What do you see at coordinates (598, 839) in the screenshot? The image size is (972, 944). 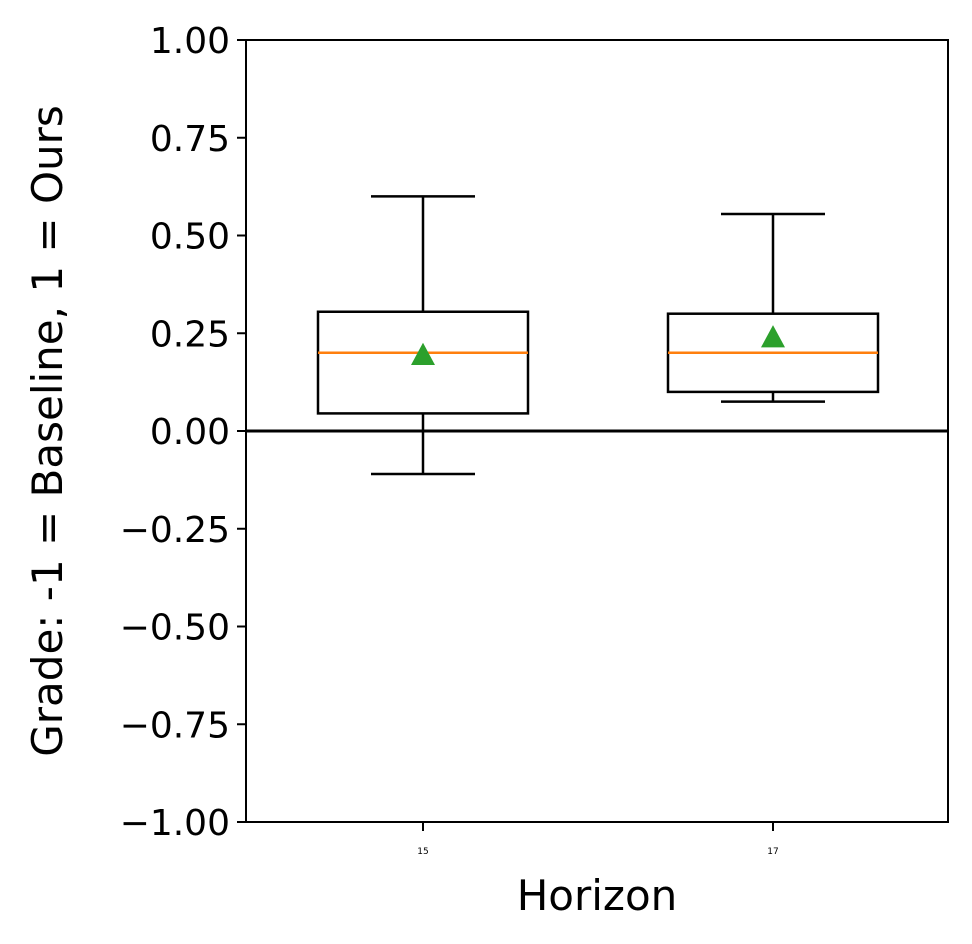 I see `x-axis: 15 17` at bounding box center [598, 839].